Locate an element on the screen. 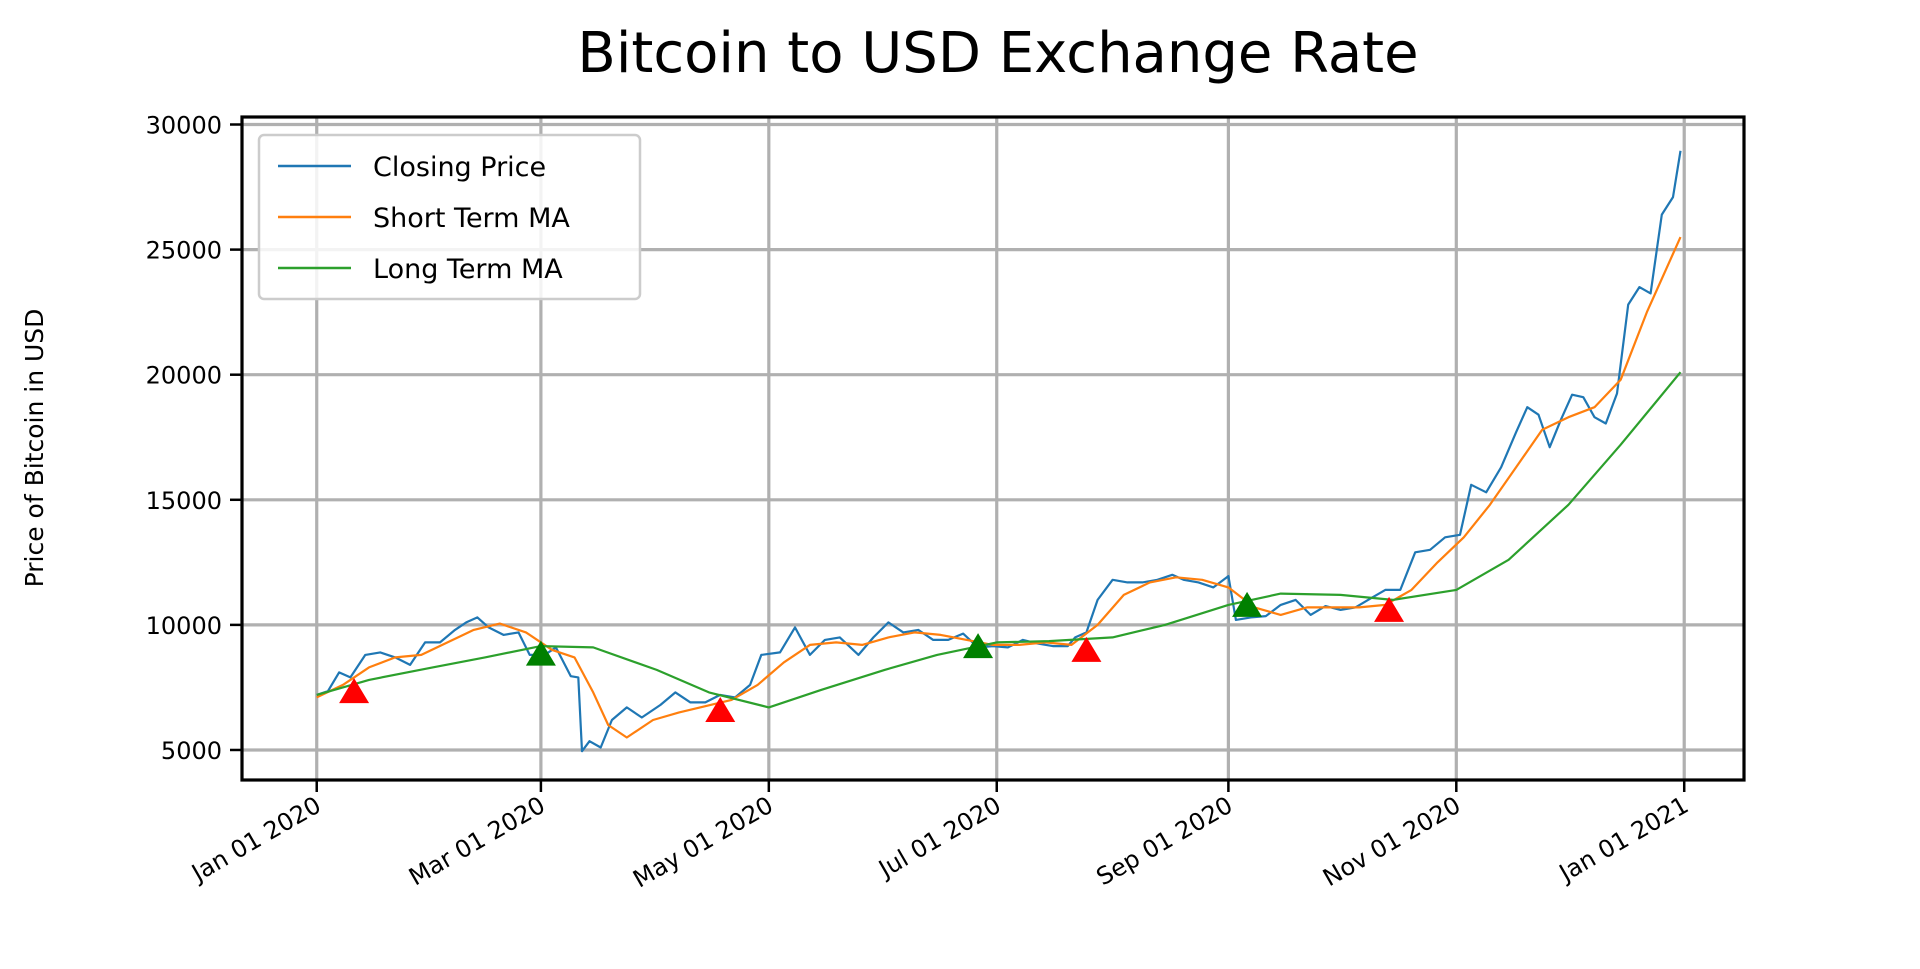 The height and width of the screenshot is (969, 1920). x-tick-label: Sep 01 2020 is located at coordinates (1165, 841).